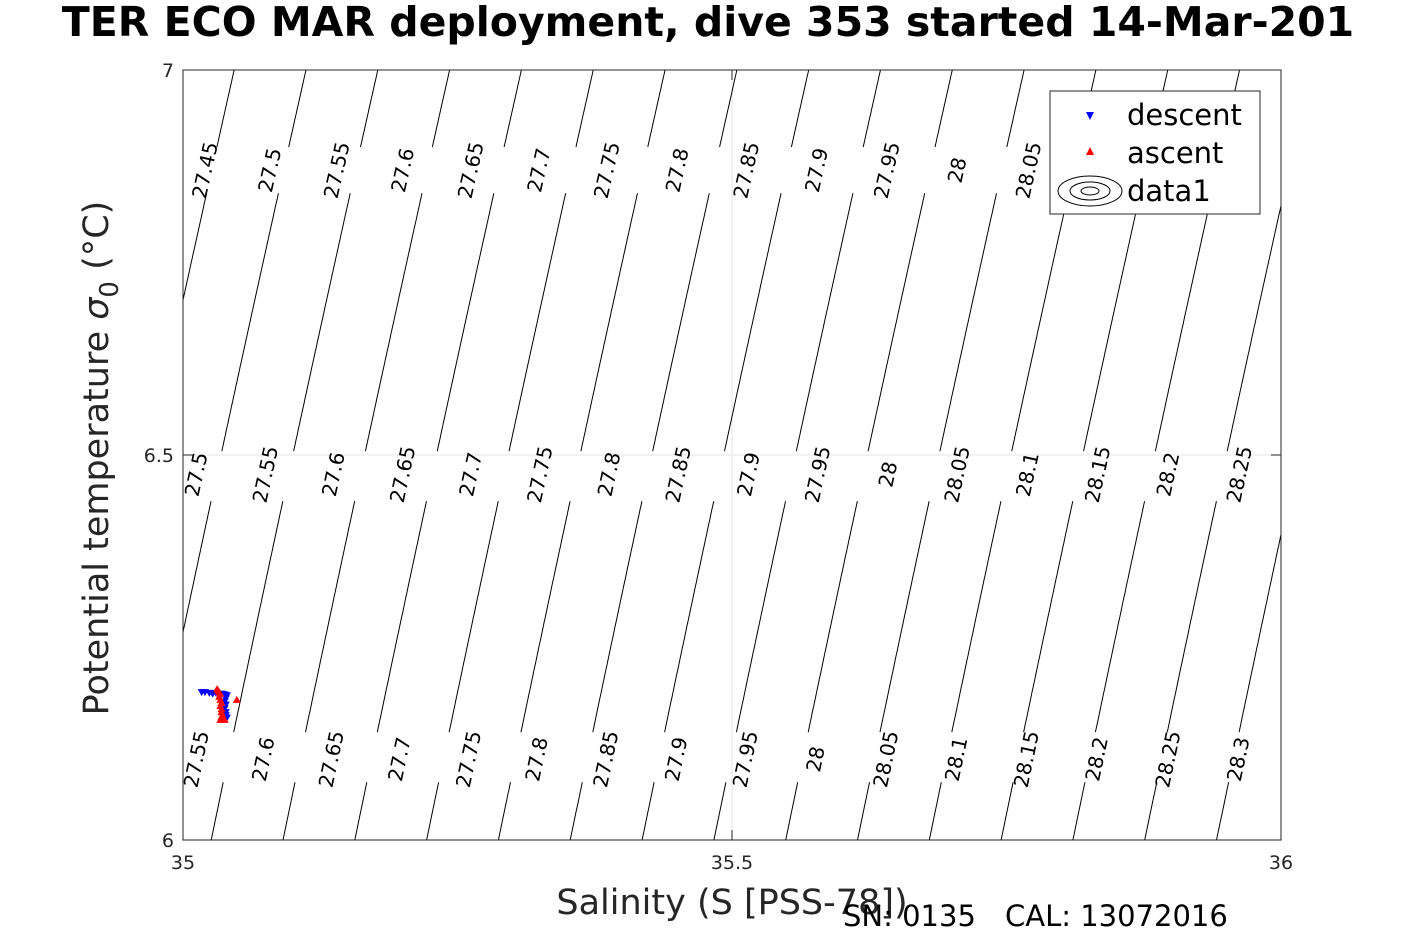 Image resolution: width=1417 pixels, height=945 pixels. What do you see at coordinates (168, 71) in the screenshot?
I see `y-tick-label: 7` at bounding box center [168, 71].